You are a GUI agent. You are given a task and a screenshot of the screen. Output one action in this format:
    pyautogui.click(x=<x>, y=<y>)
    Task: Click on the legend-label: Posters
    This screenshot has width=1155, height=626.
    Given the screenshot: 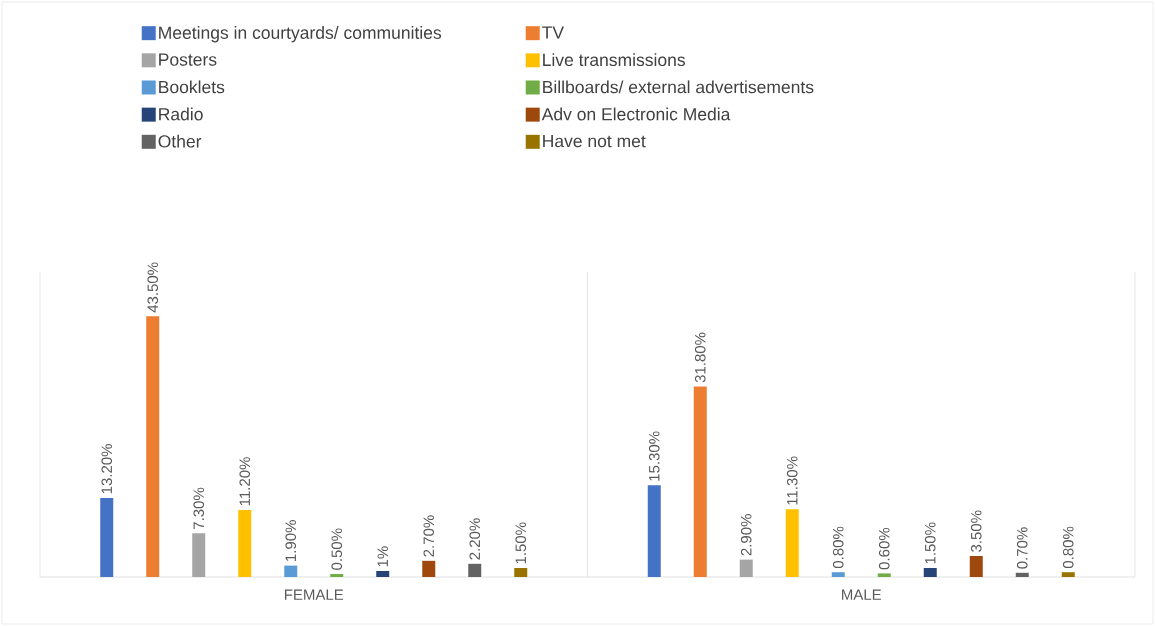 What is the action you would take?
    pyautogui.click(x=188, y=59)
    